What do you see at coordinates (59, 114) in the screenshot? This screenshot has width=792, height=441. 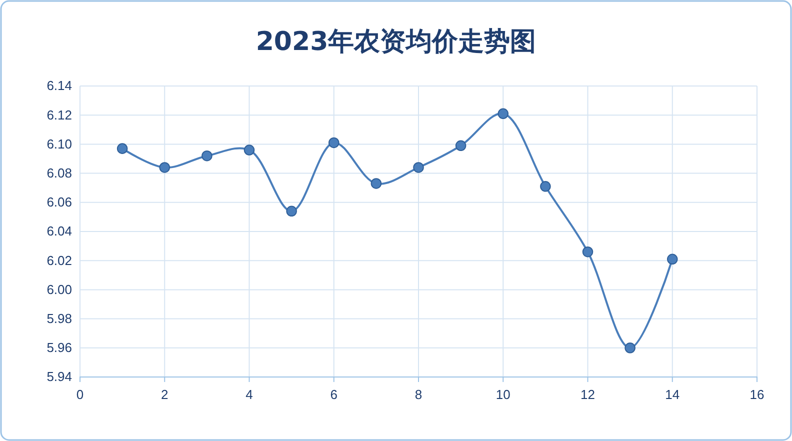 I see `y-tick-label: 6.12` at bounding box center [59, 114].